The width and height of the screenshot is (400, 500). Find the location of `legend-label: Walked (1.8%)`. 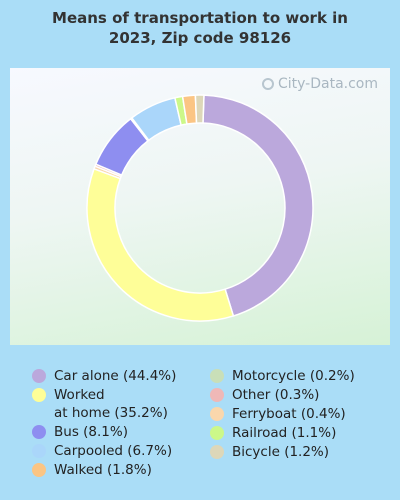

legend-label: Walked (1.8%) is located at coordinates (103, 470).